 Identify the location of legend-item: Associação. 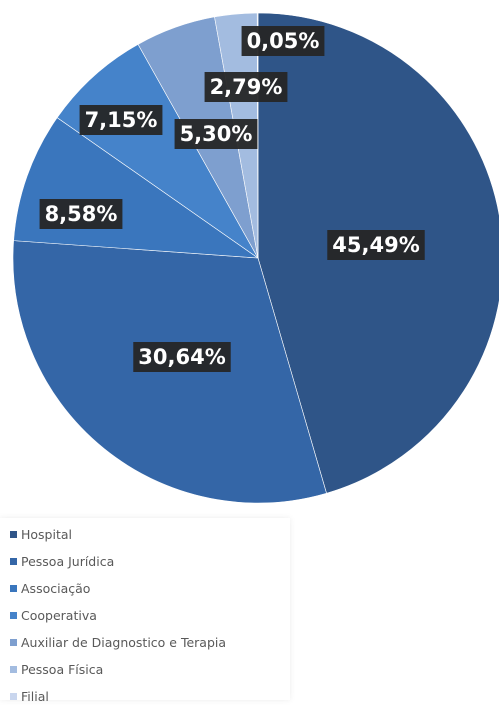
(50, 588).